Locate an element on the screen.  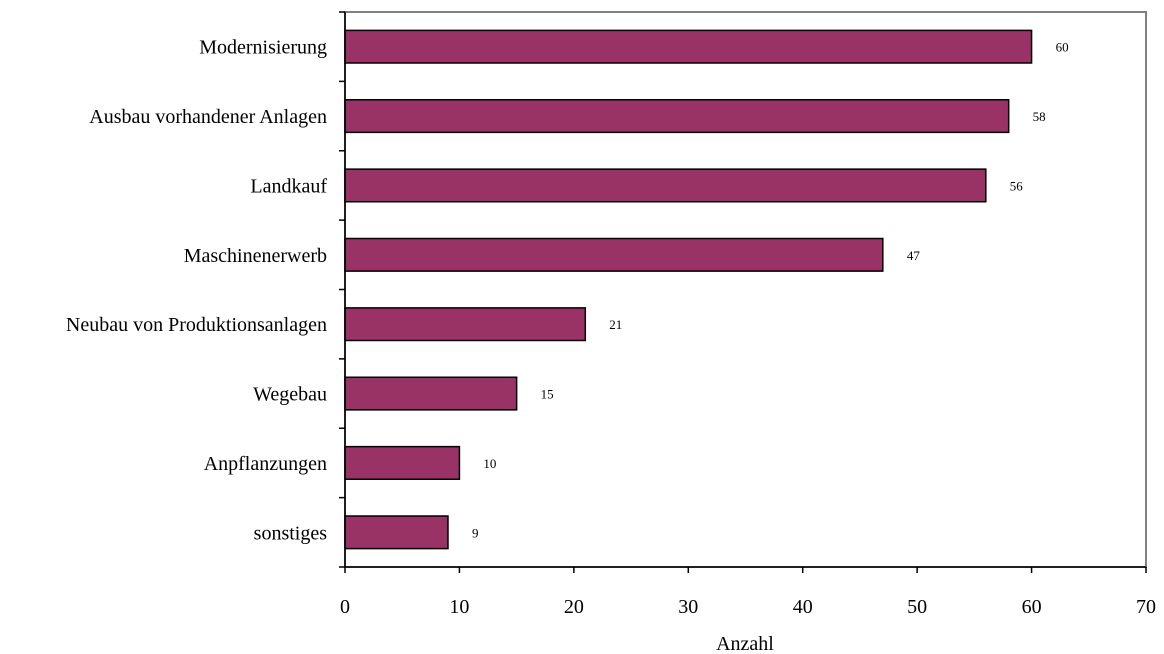
category-label: Modernisierung is located at coordinates (263, 48).